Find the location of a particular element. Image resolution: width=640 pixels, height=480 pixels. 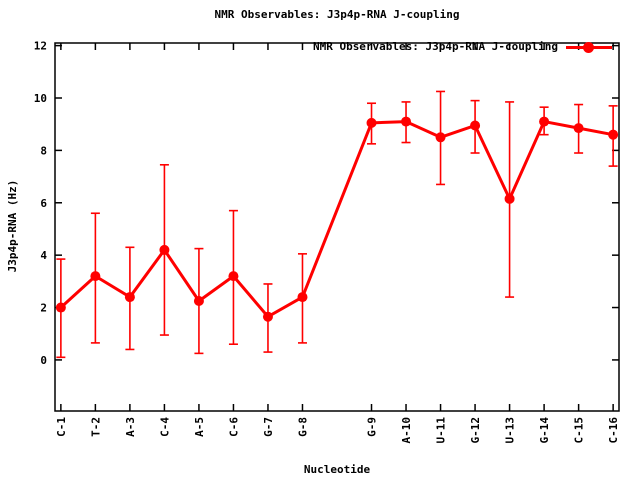

x-tick-label: U-13 is located at coordinates (510, 430).